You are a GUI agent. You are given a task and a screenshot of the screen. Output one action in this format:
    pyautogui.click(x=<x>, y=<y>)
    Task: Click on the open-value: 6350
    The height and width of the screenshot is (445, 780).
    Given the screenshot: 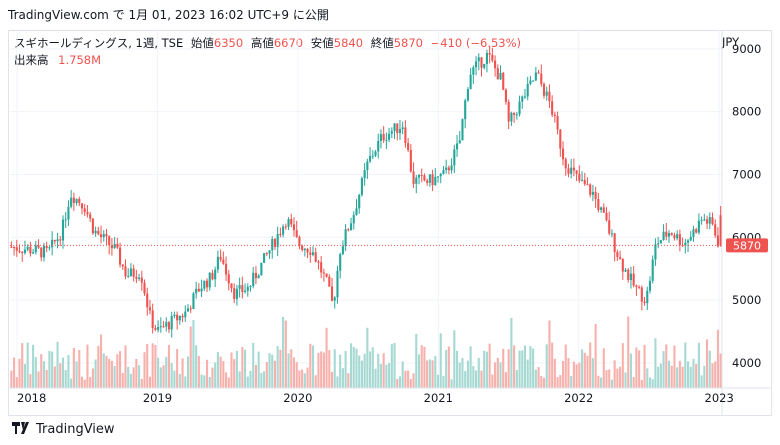 What is the action you would take?
    pyautogui.click(x=228, y=43)
    